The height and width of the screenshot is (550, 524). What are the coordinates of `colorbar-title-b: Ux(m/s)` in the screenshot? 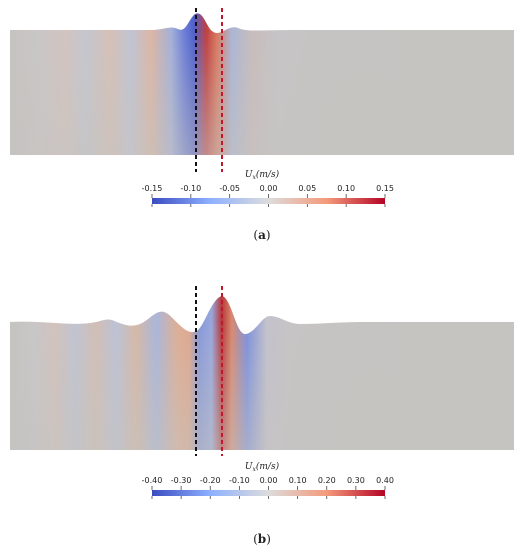 It's located at (262, 467).